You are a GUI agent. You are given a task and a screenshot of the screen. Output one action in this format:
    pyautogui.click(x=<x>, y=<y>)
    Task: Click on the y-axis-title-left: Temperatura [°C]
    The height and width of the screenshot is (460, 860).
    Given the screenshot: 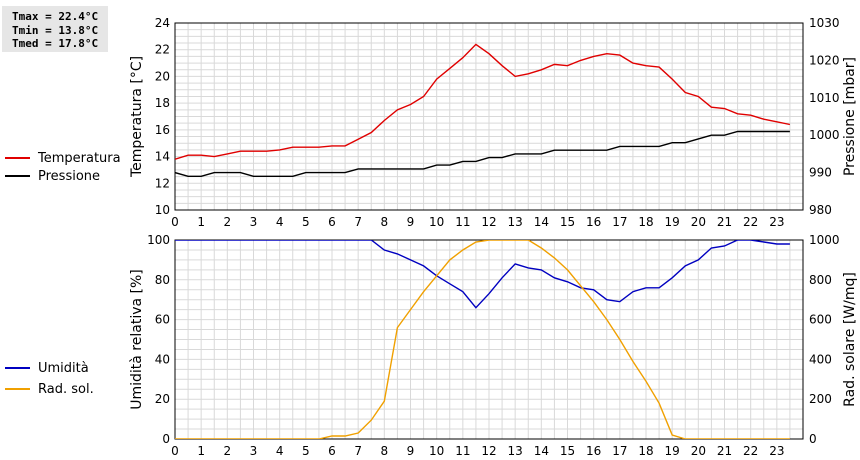 What is the action you would take?
    pyautogui.click(x=137, y=117)
    